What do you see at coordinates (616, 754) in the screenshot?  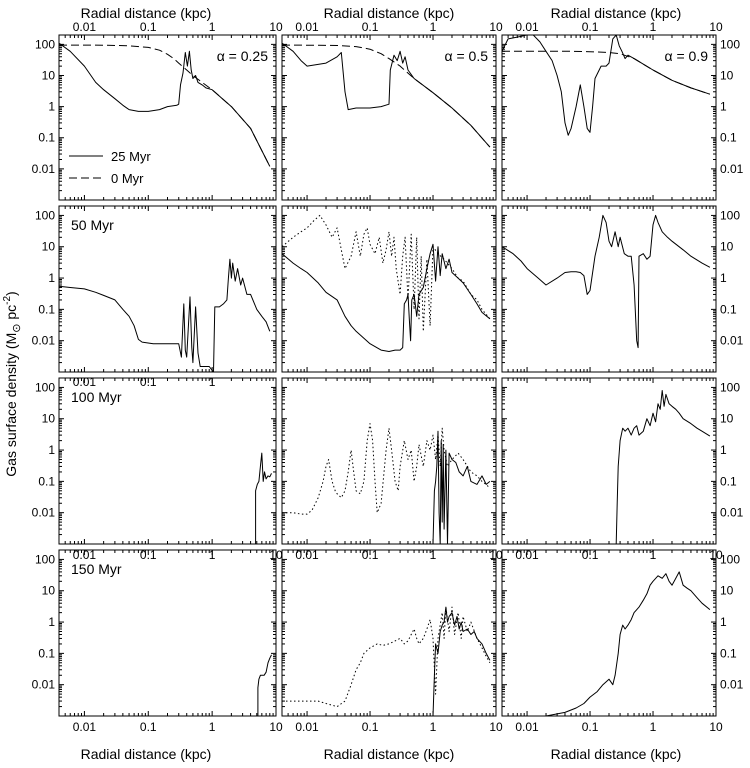 I see `bottom-xlabel-col-2: Radial distance (kpc)` at bounding box center [616, 754].